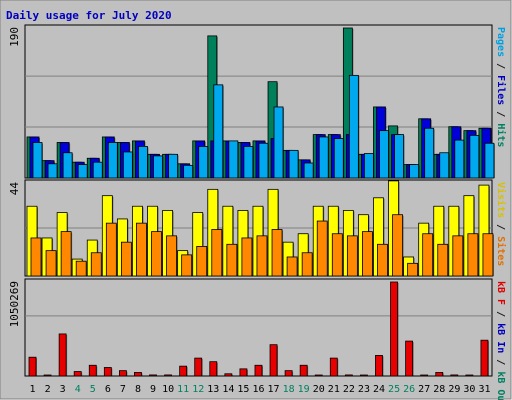 The image size is (512, 400). What do you see at coordinates (304, 389) in the screenshot?
I see `x-tick-label: 19` at bounding box center [304, 389].